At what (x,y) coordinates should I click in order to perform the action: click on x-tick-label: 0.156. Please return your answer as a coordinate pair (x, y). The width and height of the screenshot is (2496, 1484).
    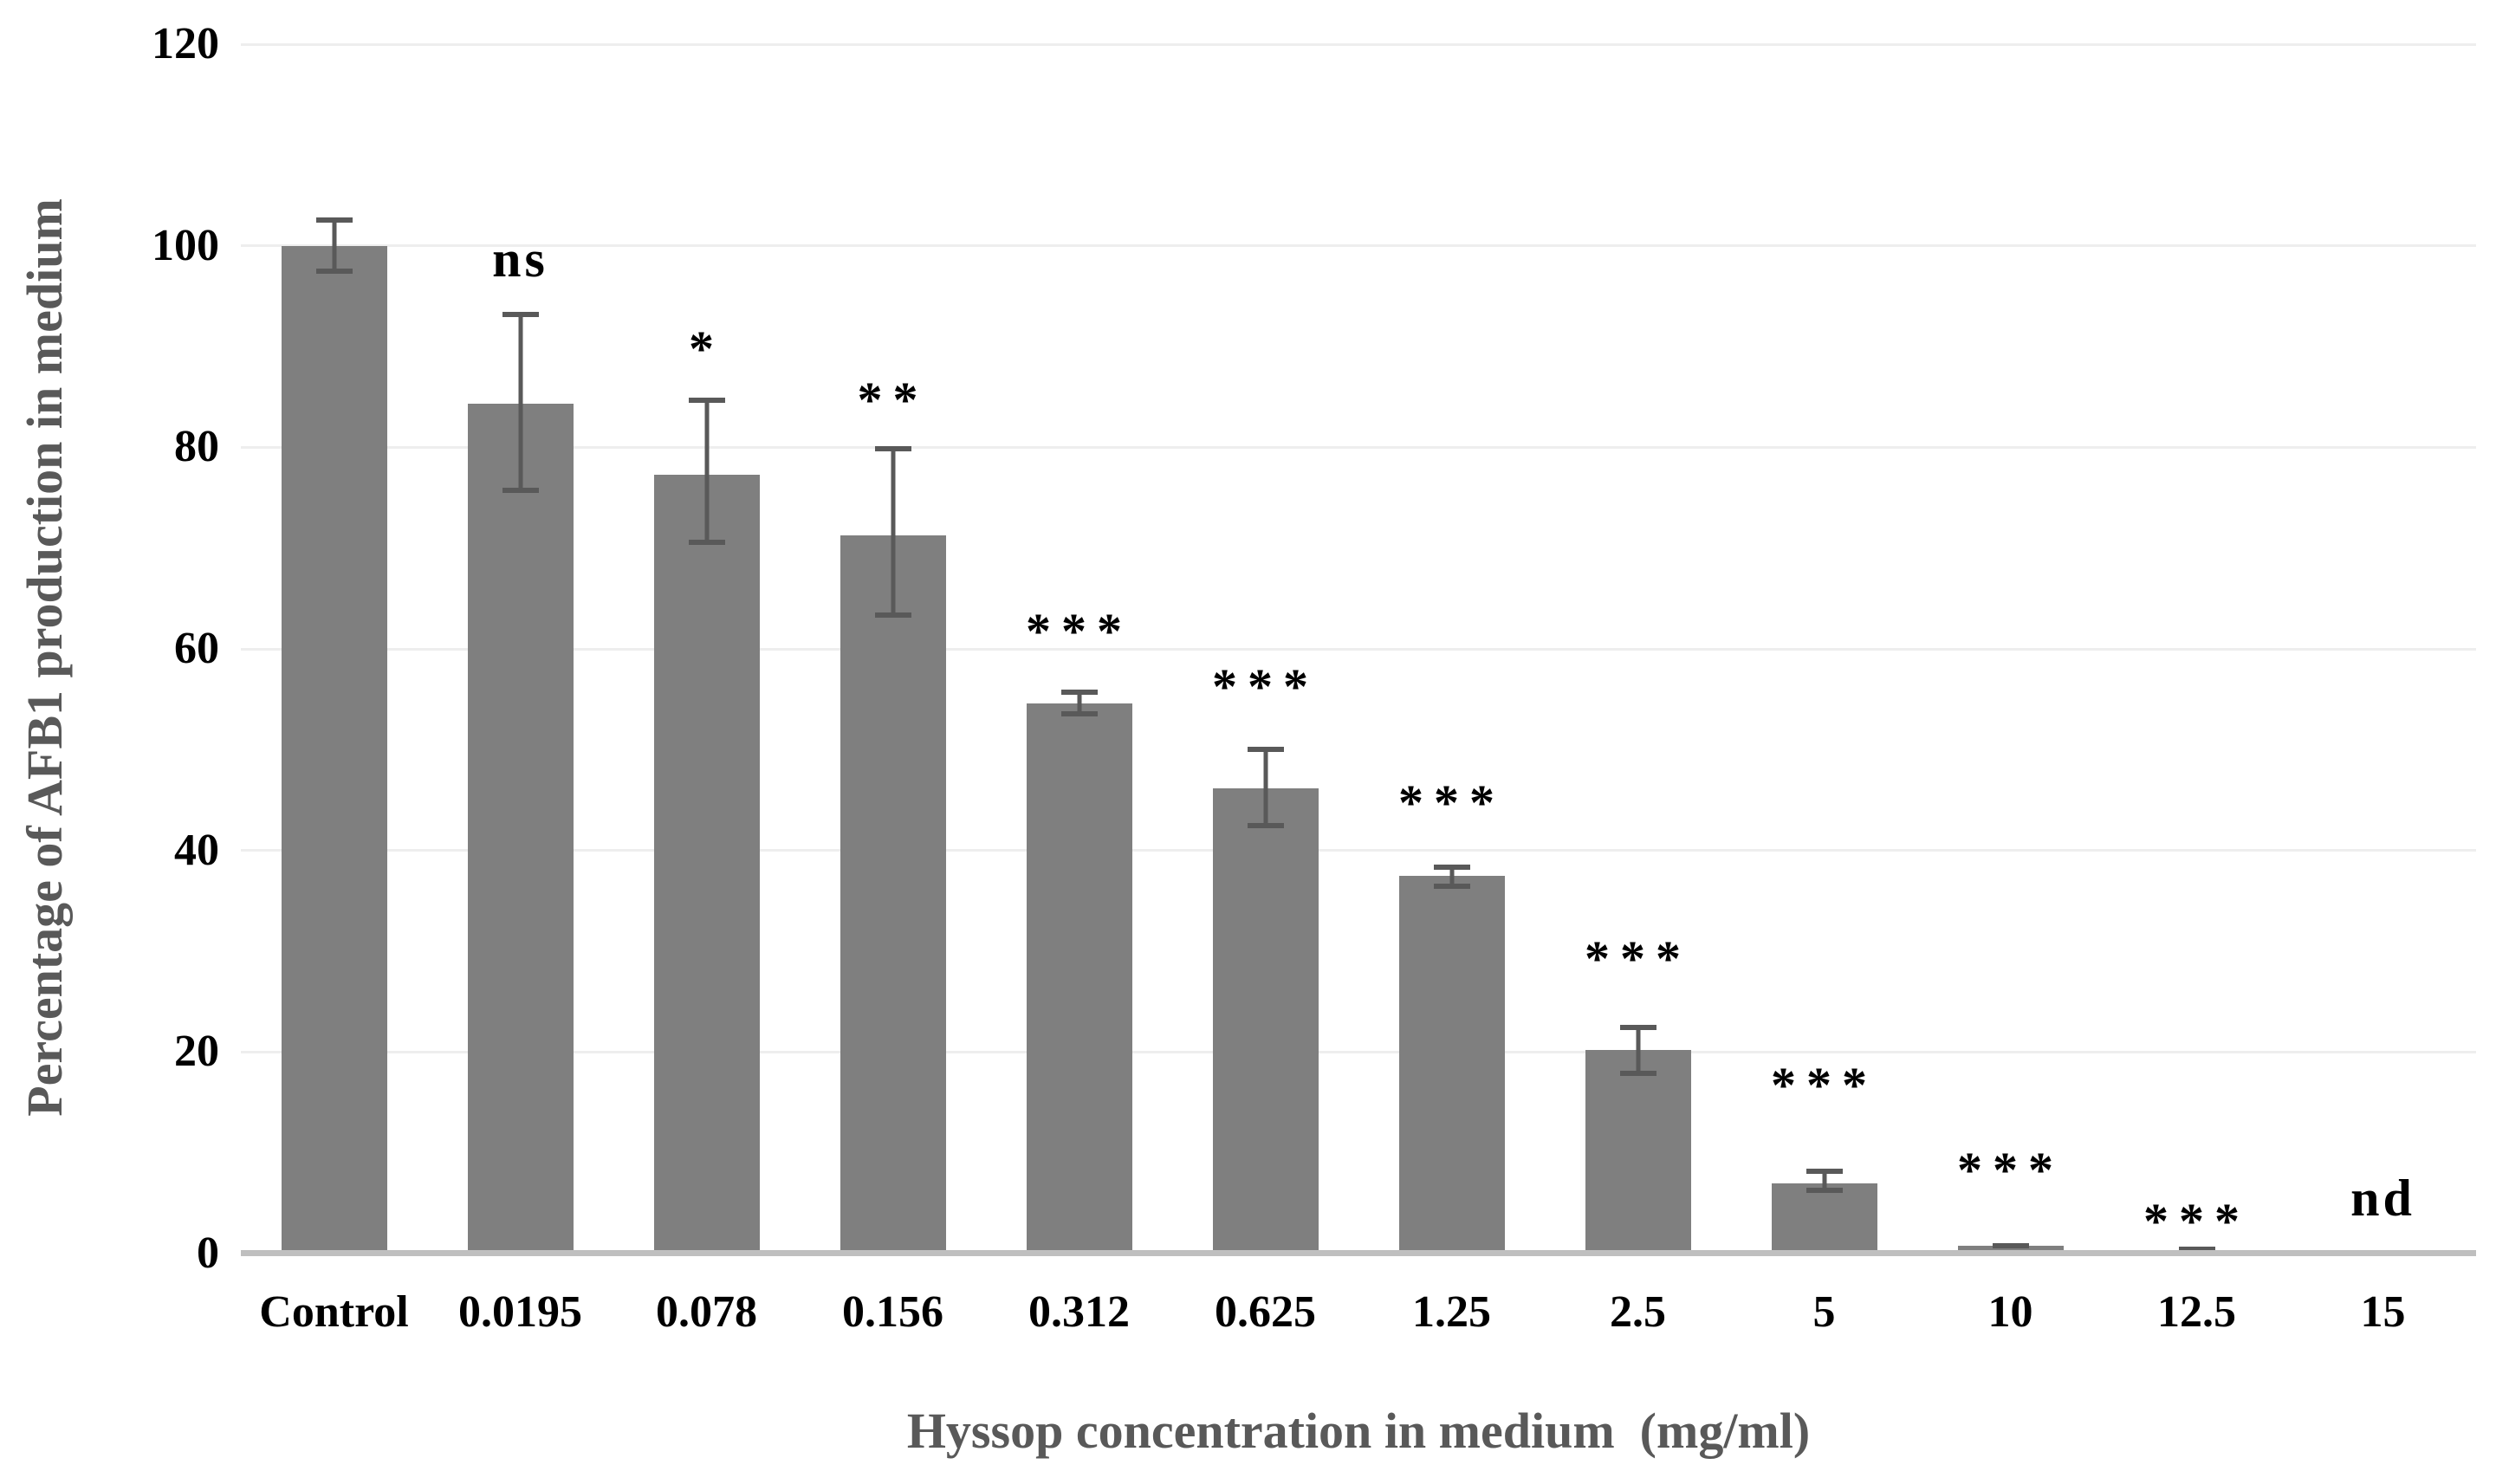
    Looking at the image, I should click on (892, 1312).